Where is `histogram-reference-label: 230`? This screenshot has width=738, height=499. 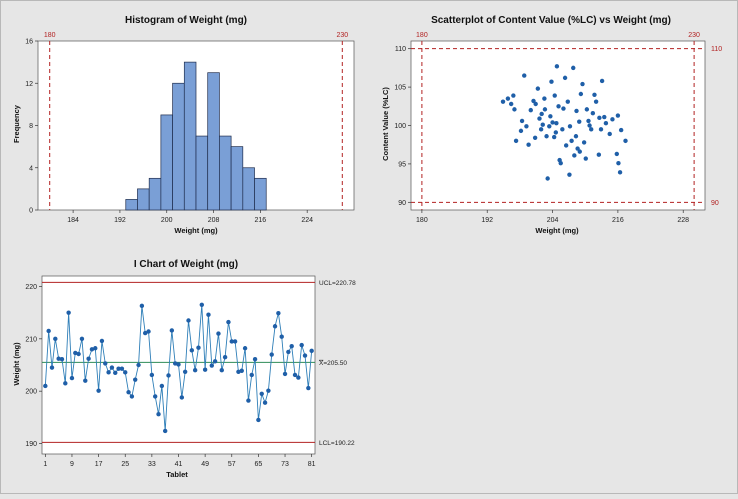 histogram-reference-label: 230 is located at coordinates (342, 35).